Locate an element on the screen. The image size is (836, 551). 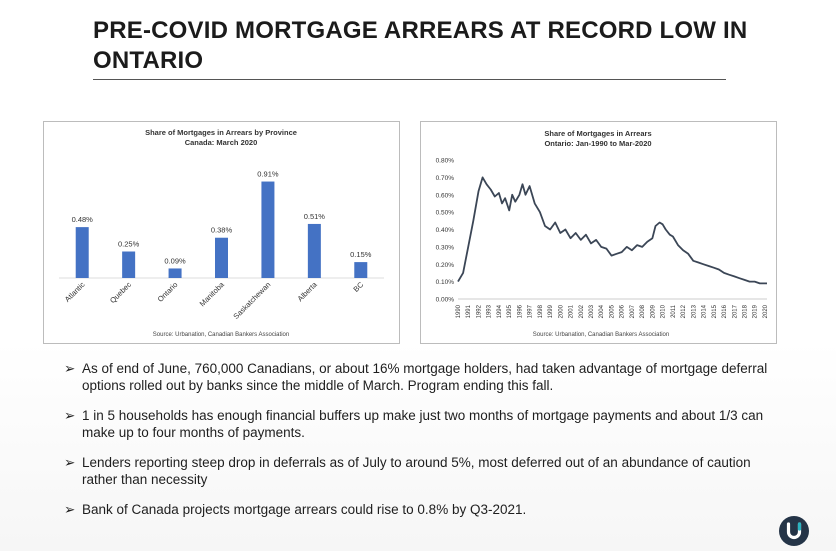
category-label-bc: BC is located at coordinates (358, 287).